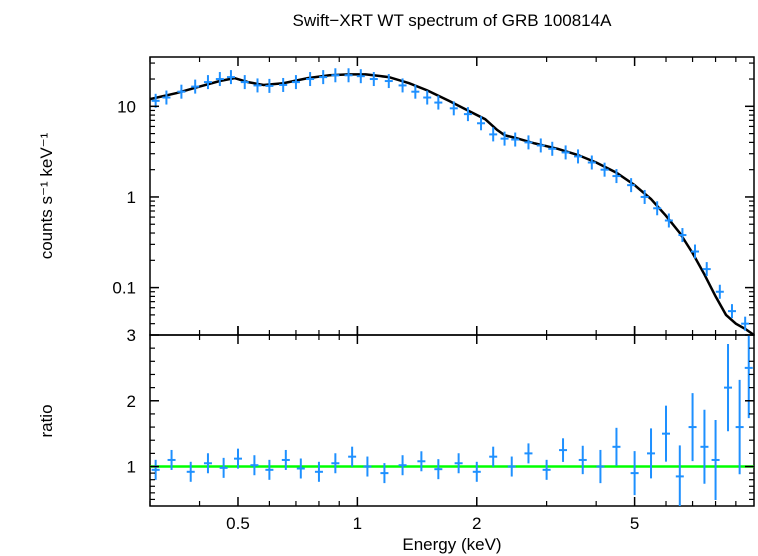 This screenshot has height=556, width=758. What do you see at coordinates (453, 20) in the screenshot?
I see `chart-title: Swift−XRT WT spectrum of GRB 100814A` at bounding box center [453, 20].